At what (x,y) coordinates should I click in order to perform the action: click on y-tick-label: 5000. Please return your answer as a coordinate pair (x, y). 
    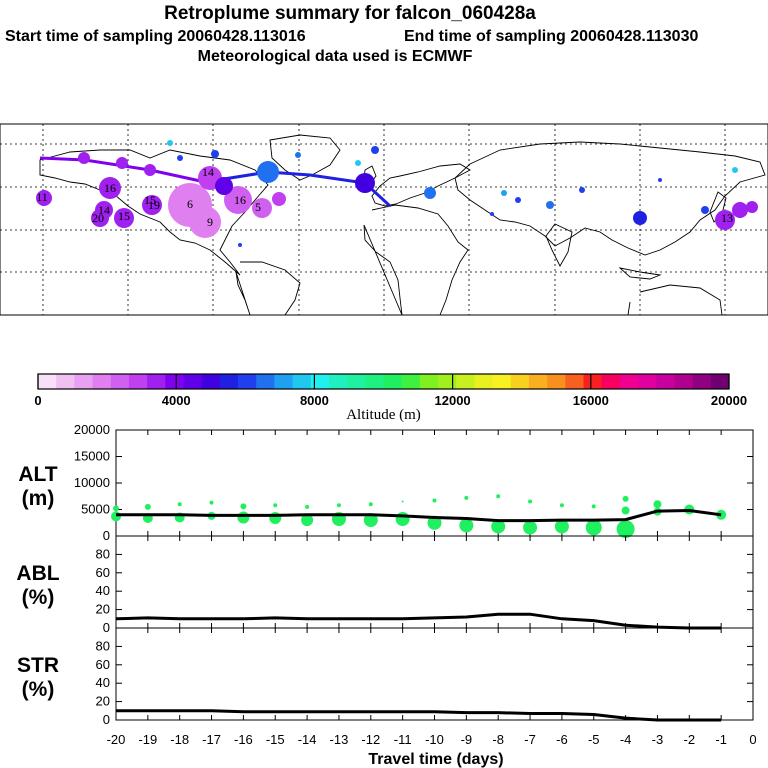
    Looking at the image, I should click on (95, 509).